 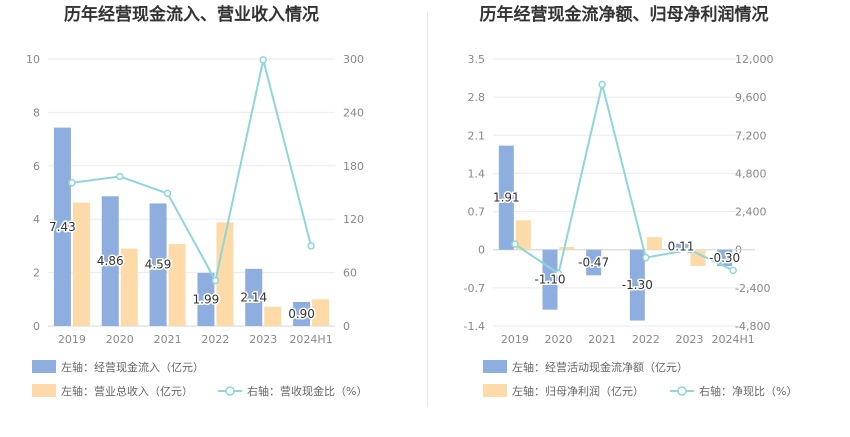 What do you see at coordinates (346, 326) in the screenshot?
I see `y-right-tick-label: 0` at bounding box center [346, 326].